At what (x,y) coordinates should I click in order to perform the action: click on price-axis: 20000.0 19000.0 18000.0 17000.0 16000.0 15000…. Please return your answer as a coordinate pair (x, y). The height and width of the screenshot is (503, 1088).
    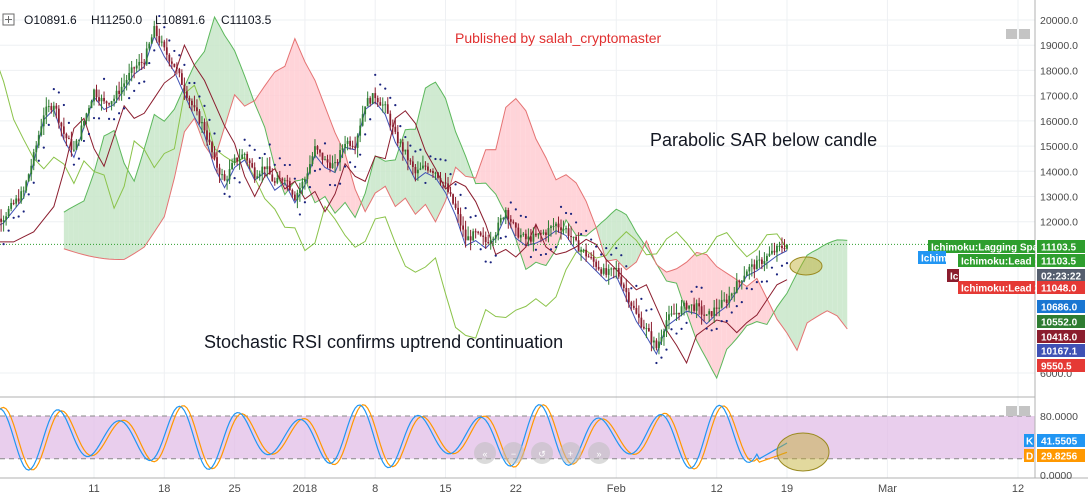
    Looking at the image, I should click on (1059, 248).